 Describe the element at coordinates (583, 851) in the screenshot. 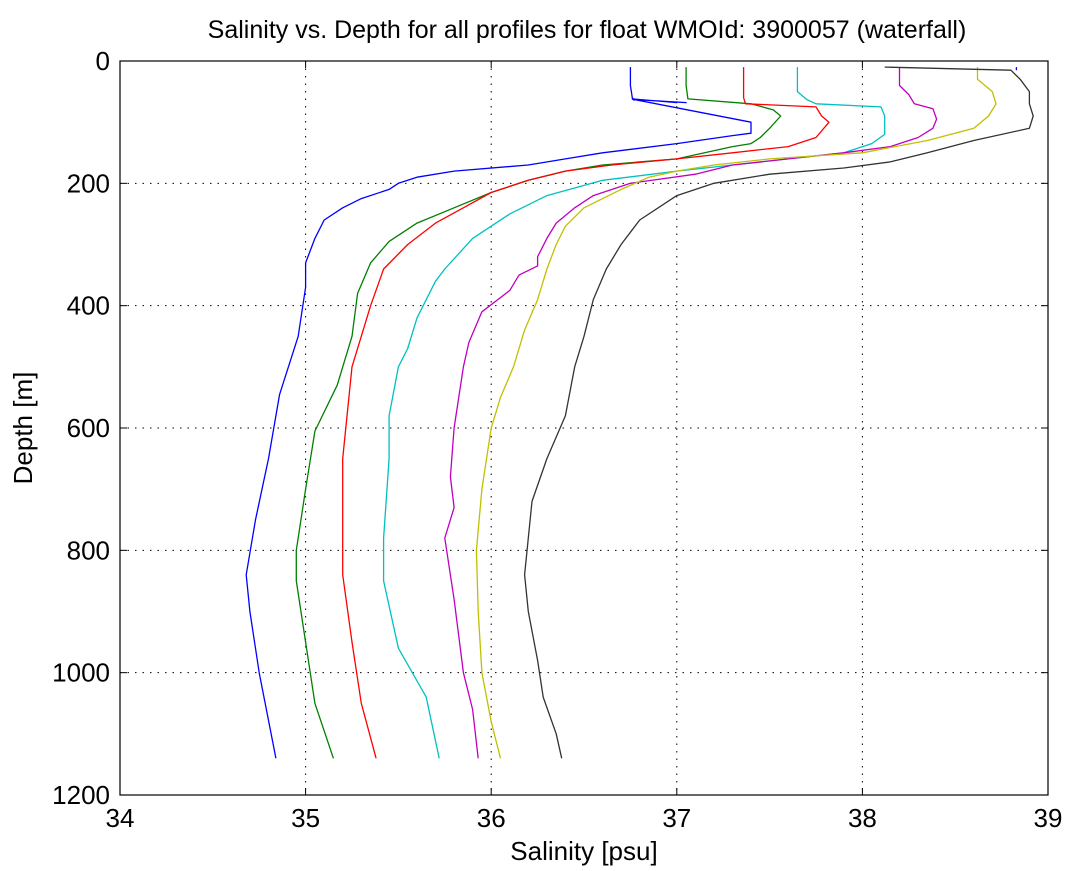

I see `x-axis-label: Salinity [psu]` at that location.